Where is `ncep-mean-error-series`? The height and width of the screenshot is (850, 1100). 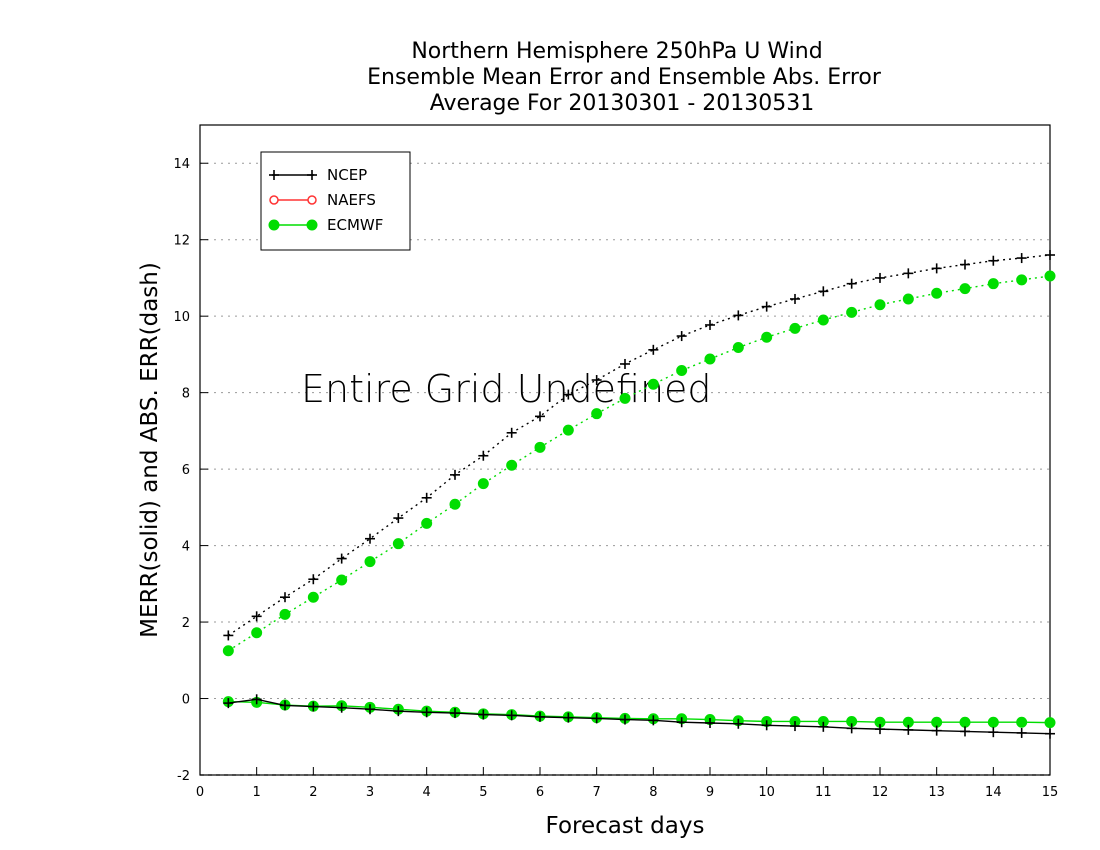 ncep-mean-error-series is located at coordinates (639, 716).